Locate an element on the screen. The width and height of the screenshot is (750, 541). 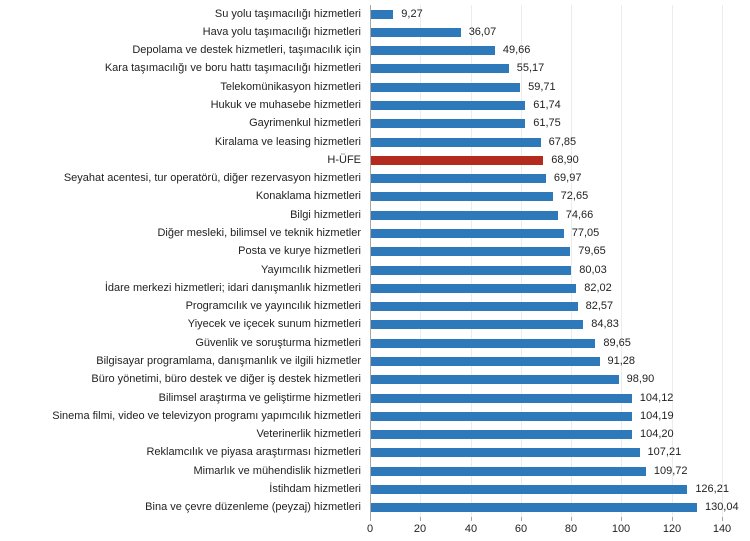
bar-row: Su yolu taşımacılığı hizmetleri 9,27 is located at coordinates (375, 14).